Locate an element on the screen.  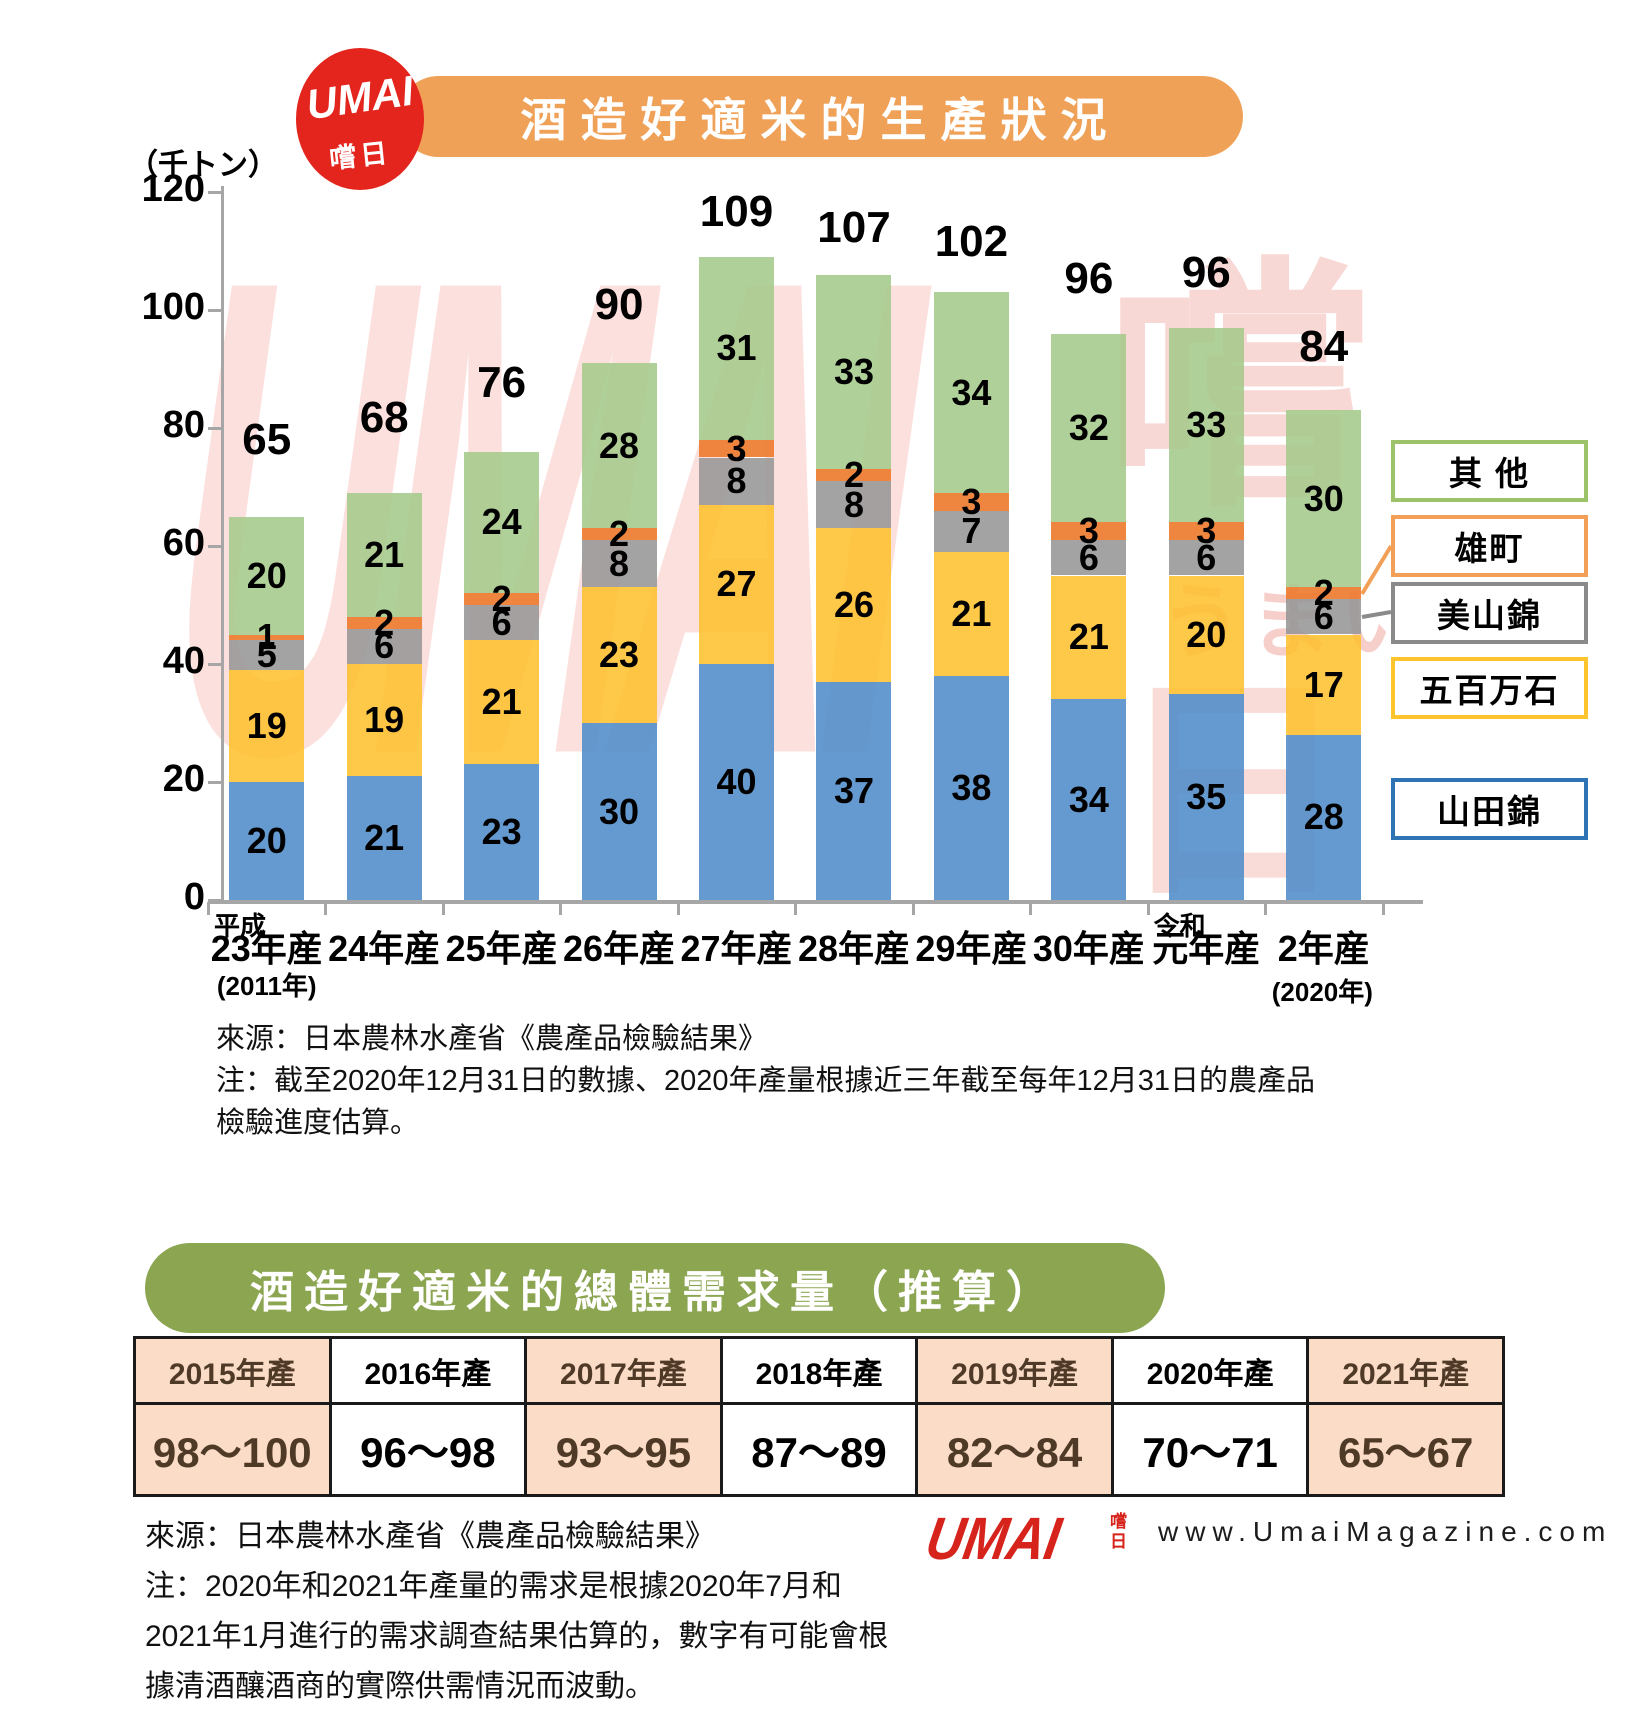
era-label: 令和 is located at coordinates (1179, 926).